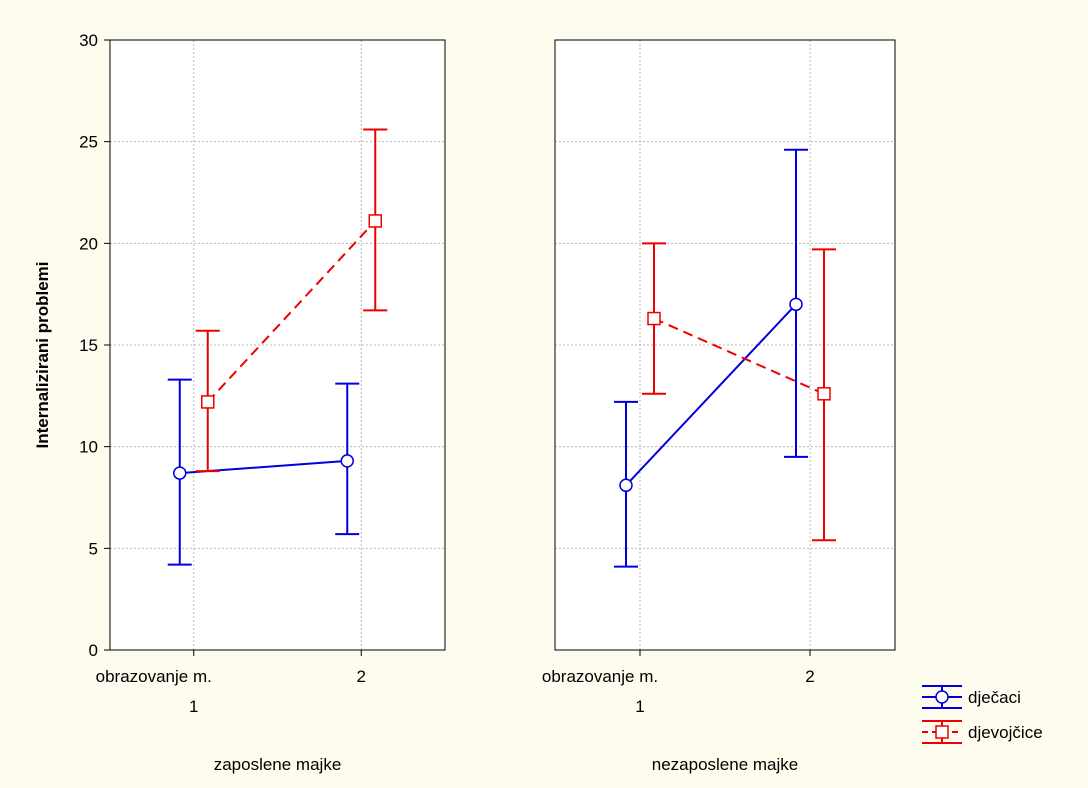 Image resolution: width=1088 pixels, height=788 pixels. What do you see at coordinates (88, 447) in the screenshot?
I see `y-tick-label: 10` at bounding box center [88, 447].